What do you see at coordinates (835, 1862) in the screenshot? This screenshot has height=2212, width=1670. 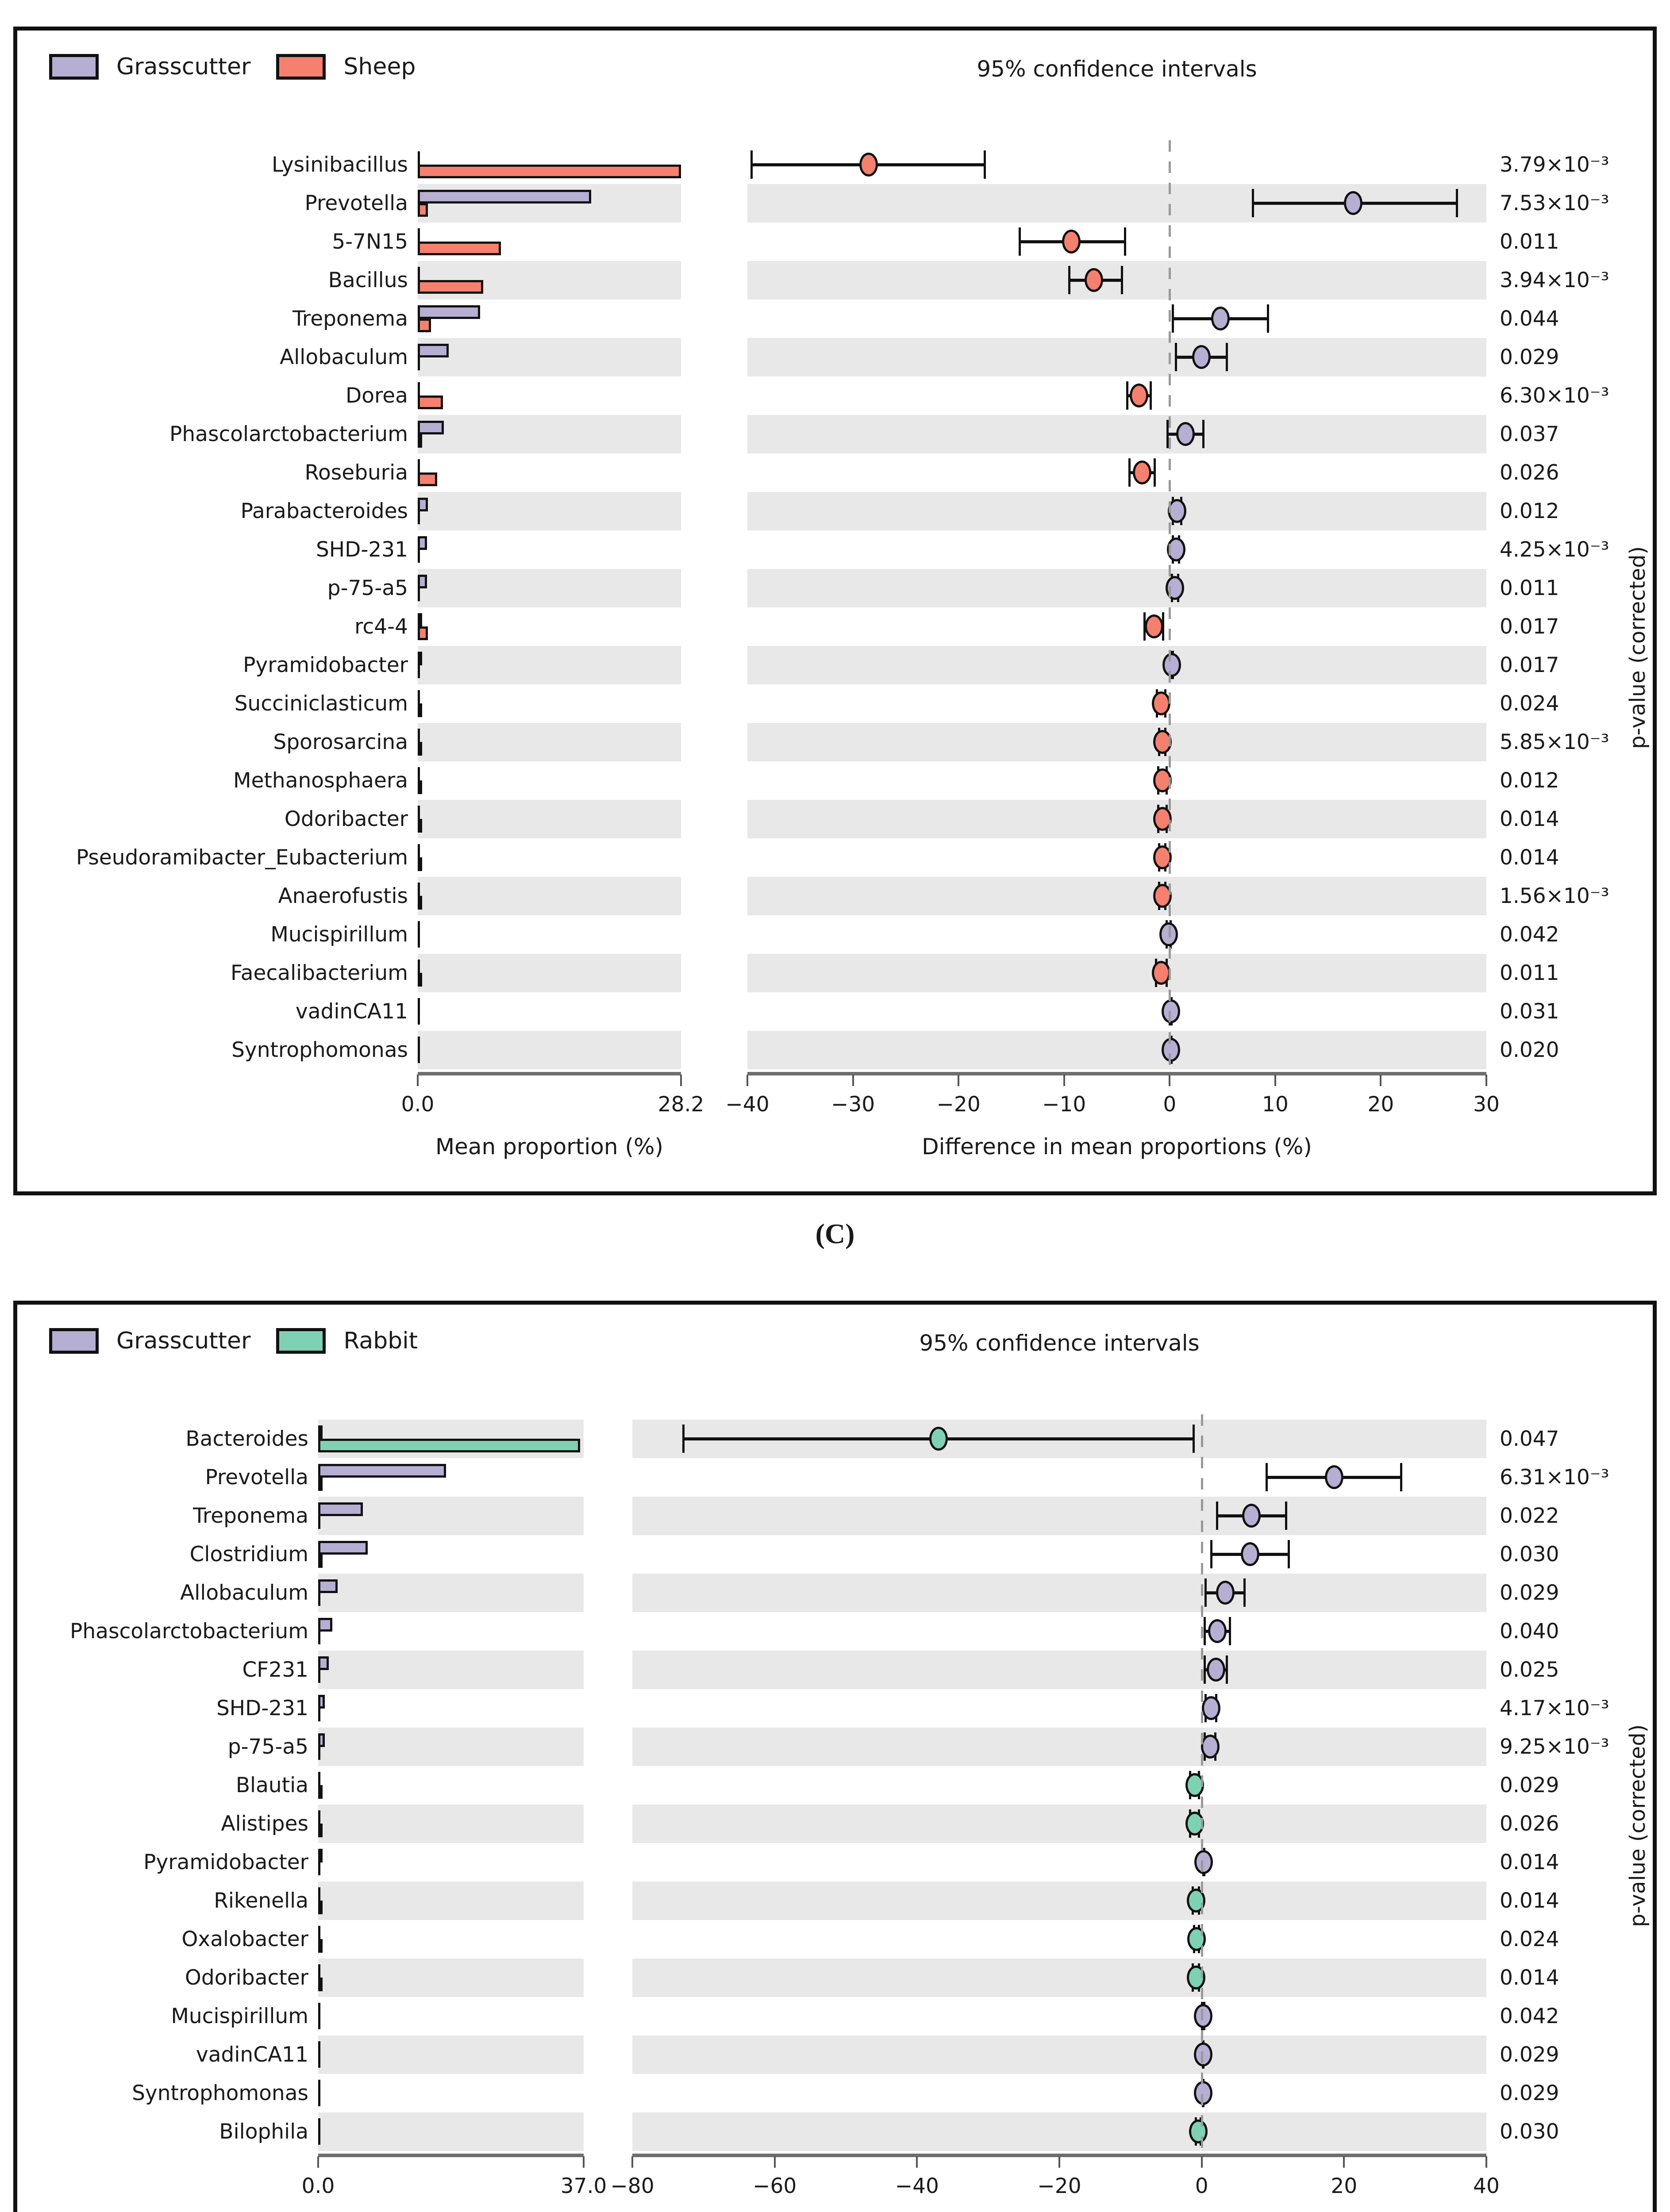 I see `taxon-row: Pyramidobacter 0.014` at bounding box center [835, 1862].